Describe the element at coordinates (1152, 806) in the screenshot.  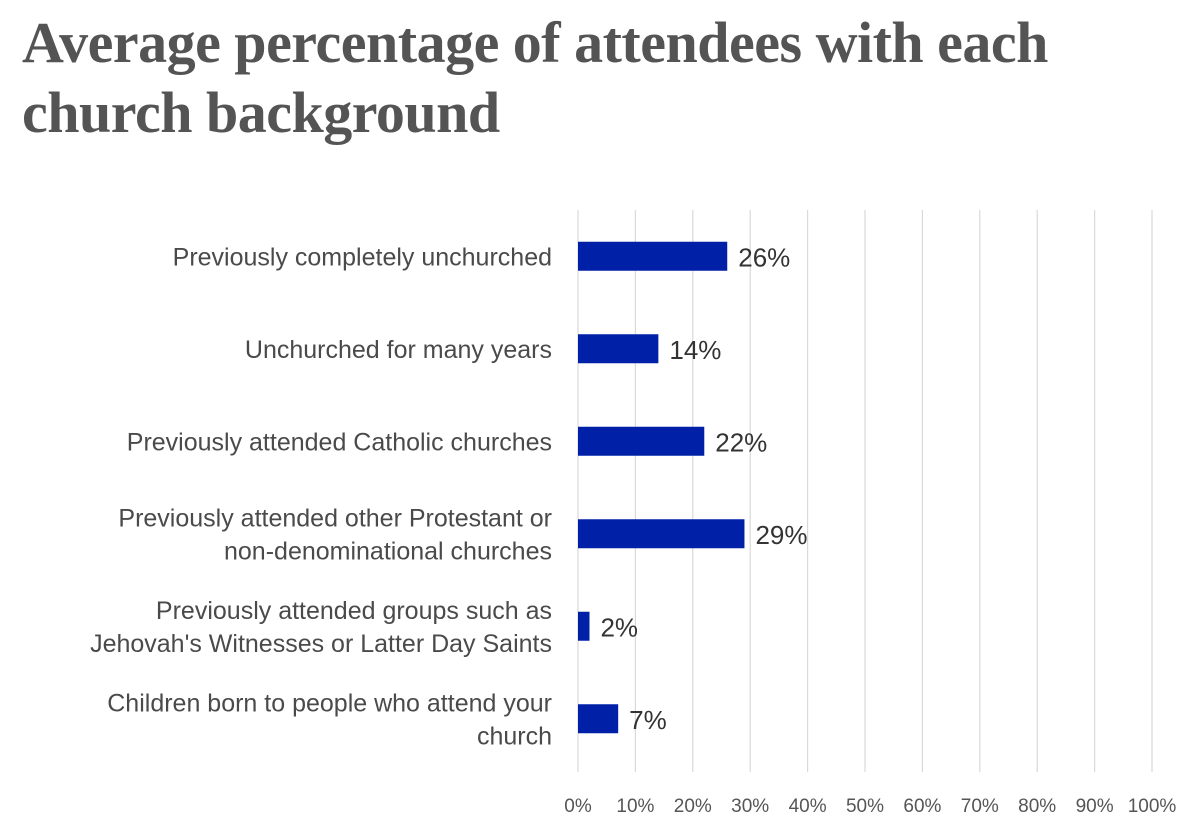
I see `x-tick-label: 100%` at that location.